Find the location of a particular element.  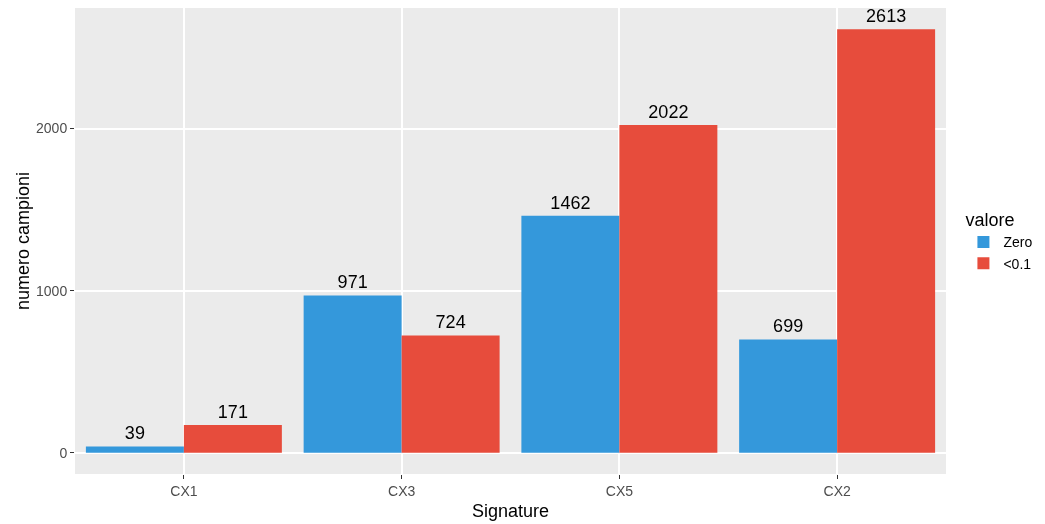

data-label: 1462 is located at coordinates (570, 202).